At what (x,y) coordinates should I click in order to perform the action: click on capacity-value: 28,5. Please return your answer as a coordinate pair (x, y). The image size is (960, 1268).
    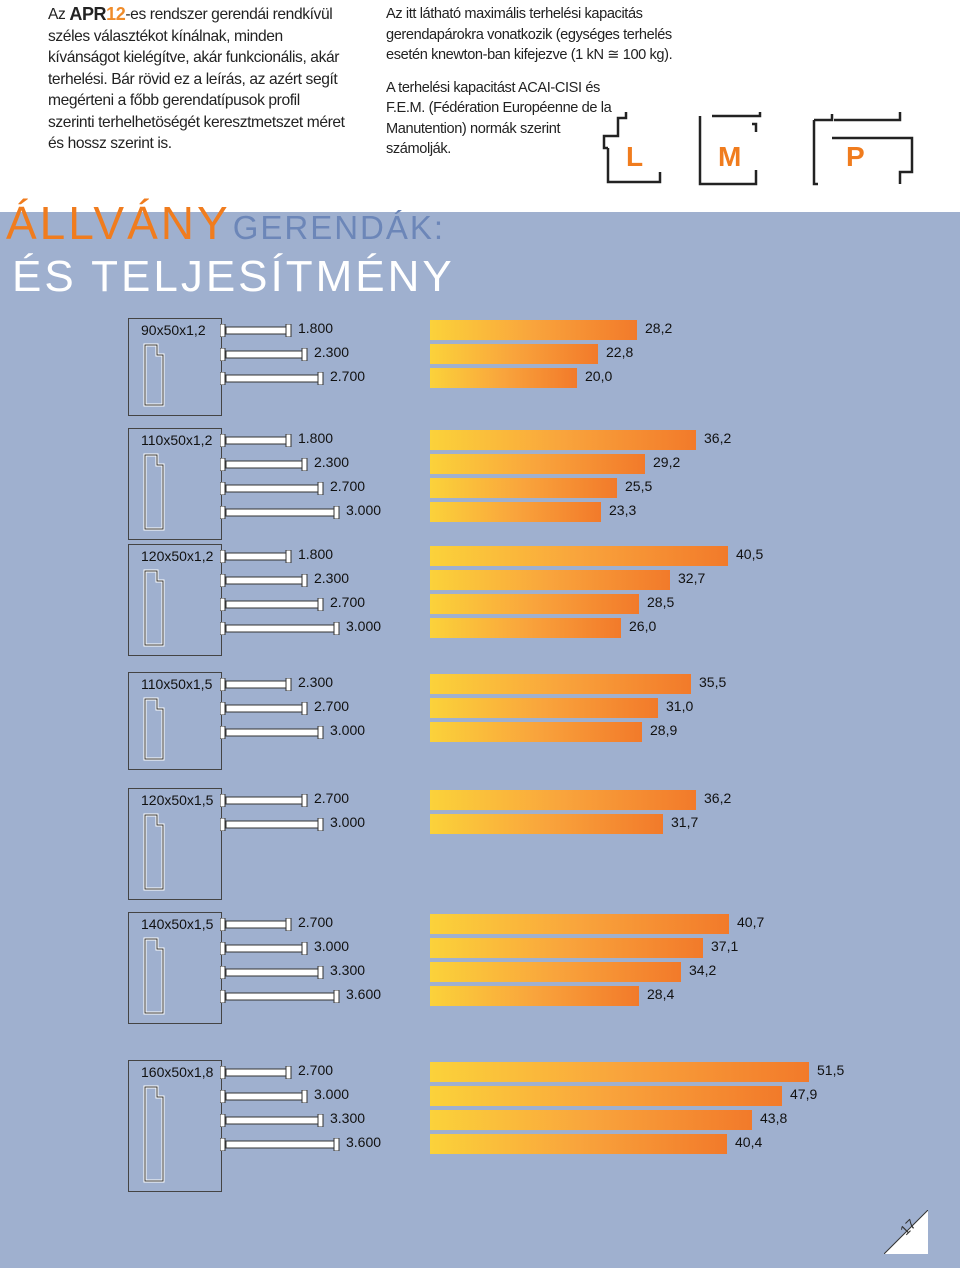
    Looking at the image, I should click on (661, 602).